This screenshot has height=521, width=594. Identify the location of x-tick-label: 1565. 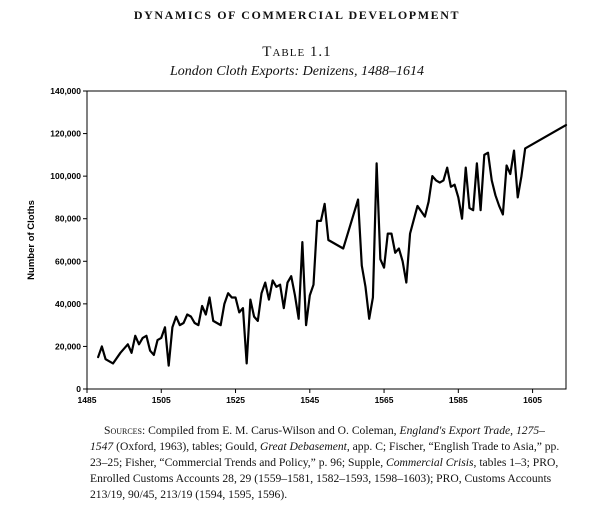
(384, 400).